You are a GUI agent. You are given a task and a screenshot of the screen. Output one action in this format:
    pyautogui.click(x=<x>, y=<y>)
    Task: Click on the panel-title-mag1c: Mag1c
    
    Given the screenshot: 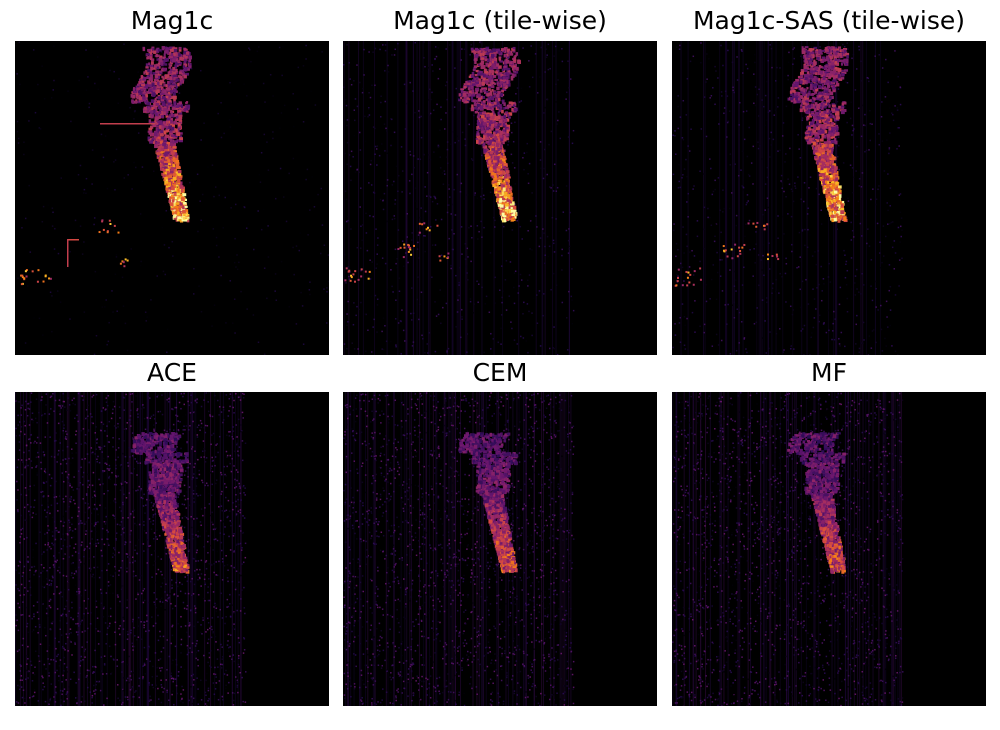 What is the action you would take?
    pyautogui.click(x=172, y=20)
    